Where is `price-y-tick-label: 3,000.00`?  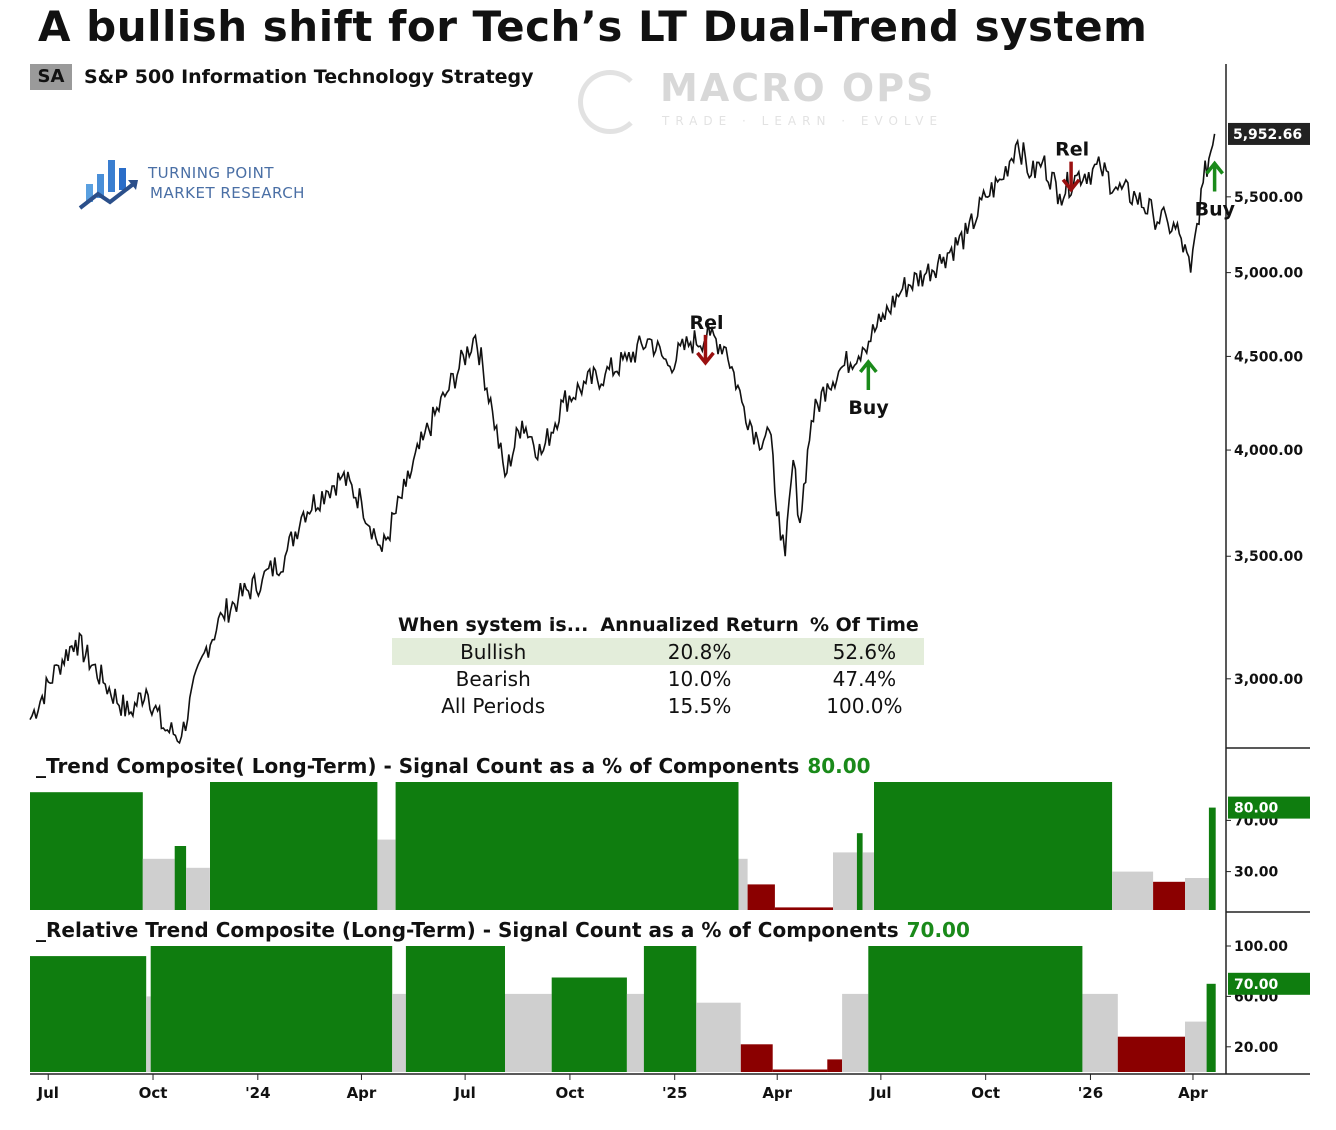 price-y-tick-label: 3,000.00 is located at coordinates (1268, 680).